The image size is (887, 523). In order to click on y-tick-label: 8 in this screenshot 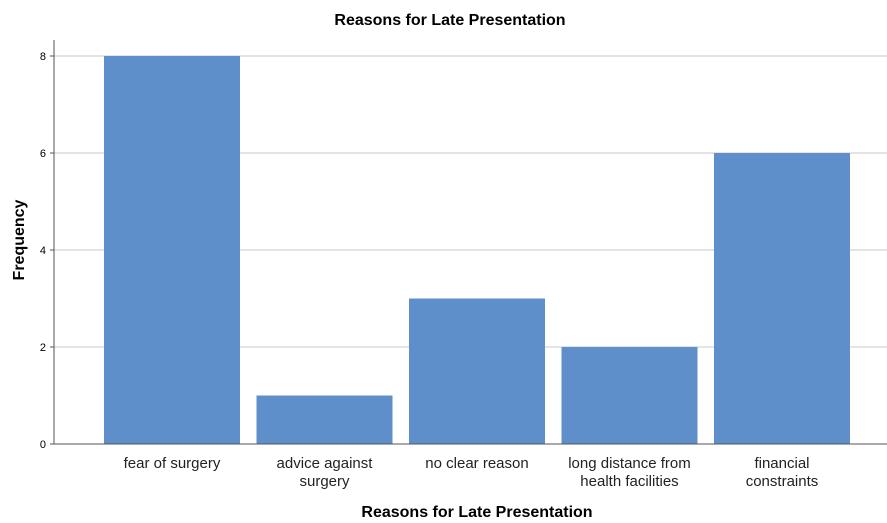, I will do `click(43, 57)`.